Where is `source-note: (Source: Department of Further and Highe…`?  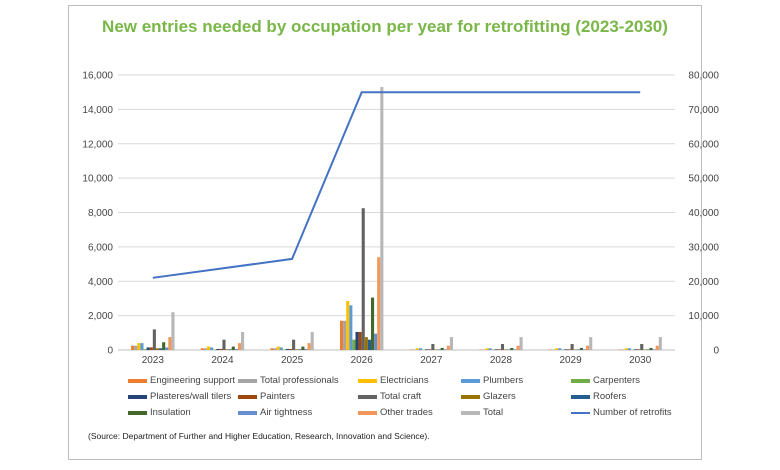
source-note: (Source: Department of Further and Highe… is located at coordinates (259, 436).